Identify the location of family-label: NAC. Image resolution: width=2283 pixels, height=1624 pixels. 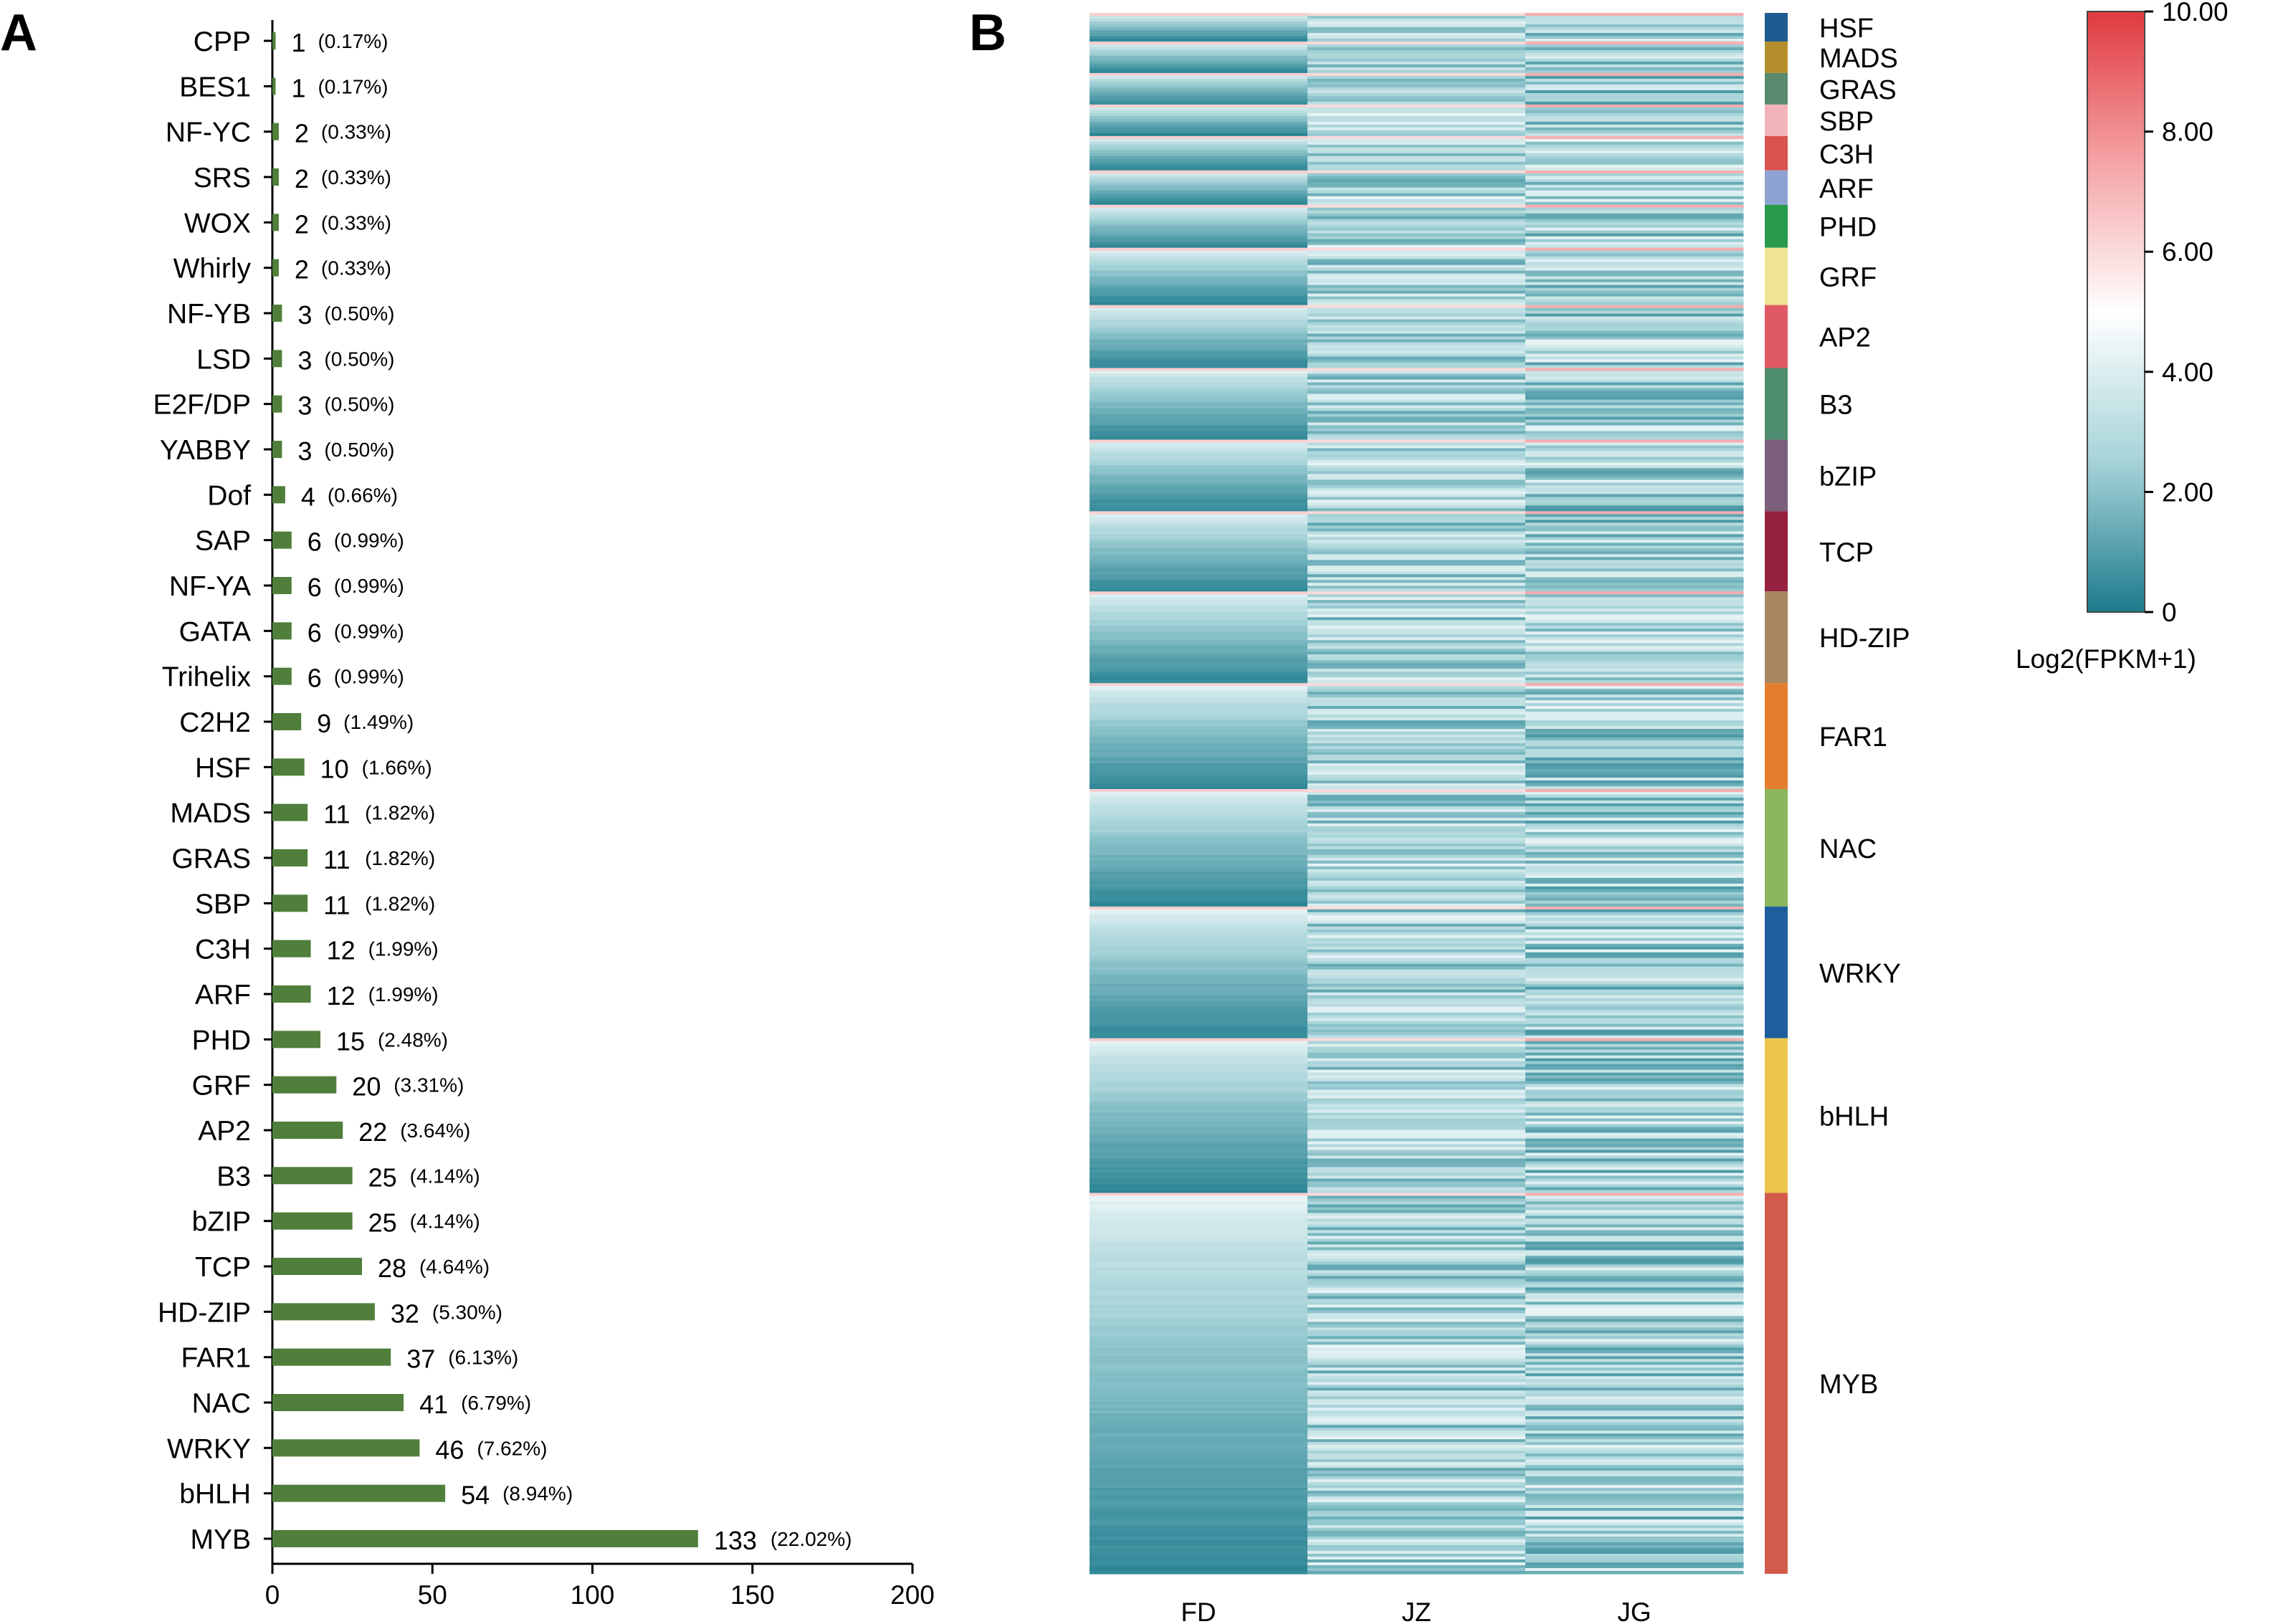
(1848, 849).